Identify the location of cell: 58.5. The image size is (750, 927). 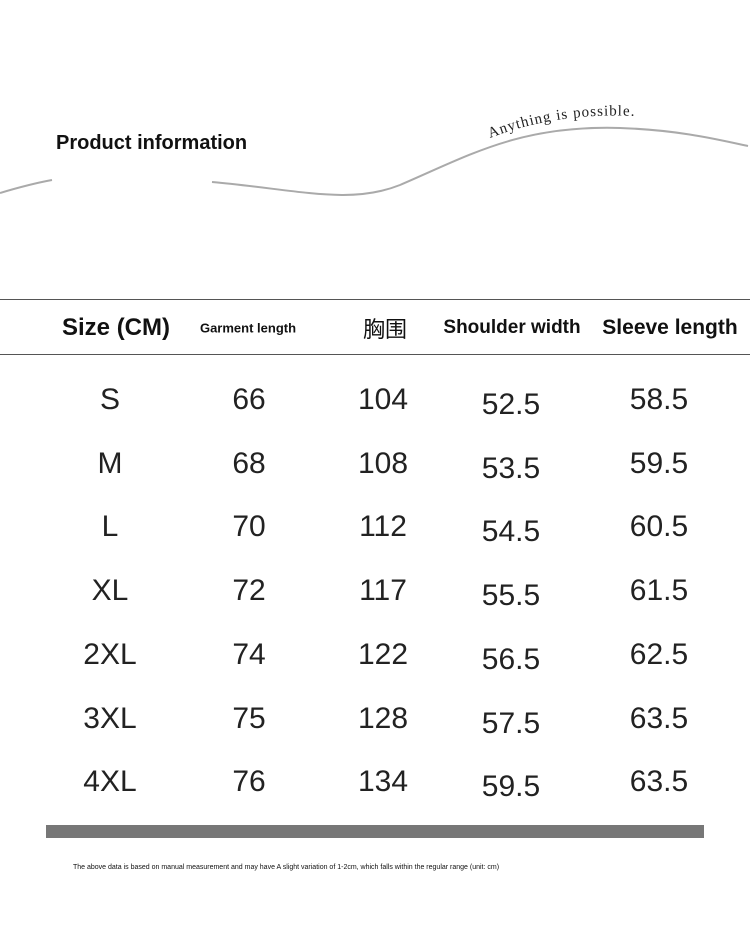
(659, 399).